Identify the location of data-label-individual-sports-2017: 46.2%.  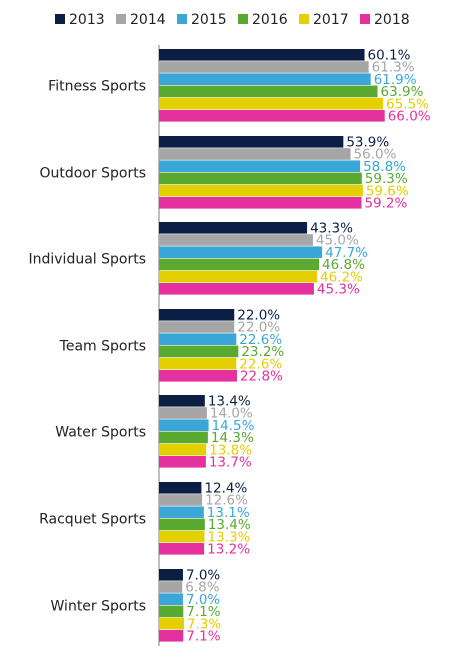
(341, 277).